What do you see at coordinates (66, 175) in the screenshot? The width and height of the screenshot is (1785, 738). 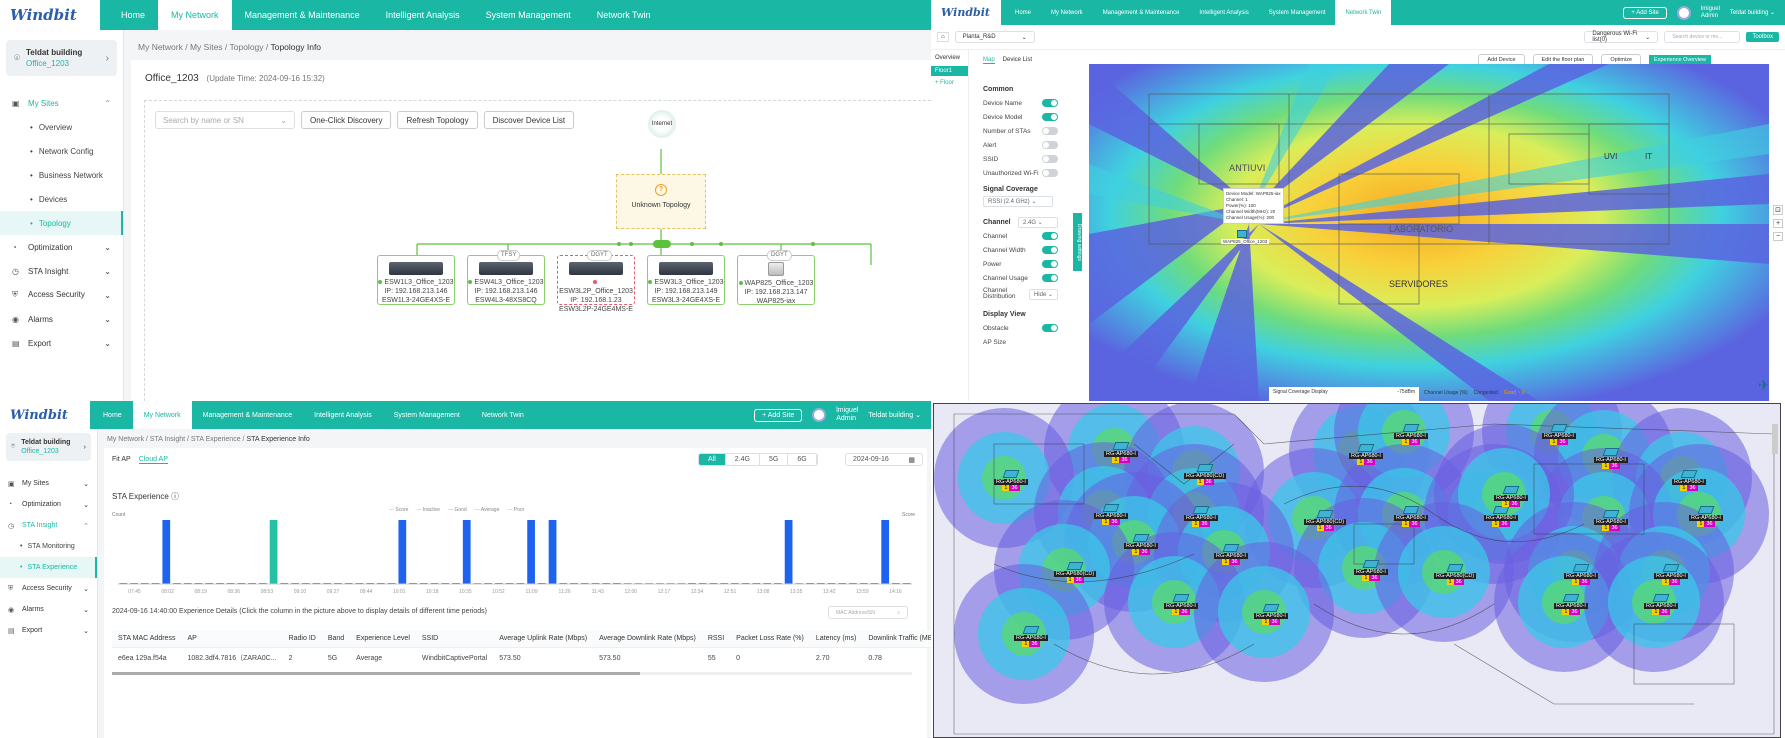 I see `submenu-business-network: • Business Network` at bounding box center [66, 175].